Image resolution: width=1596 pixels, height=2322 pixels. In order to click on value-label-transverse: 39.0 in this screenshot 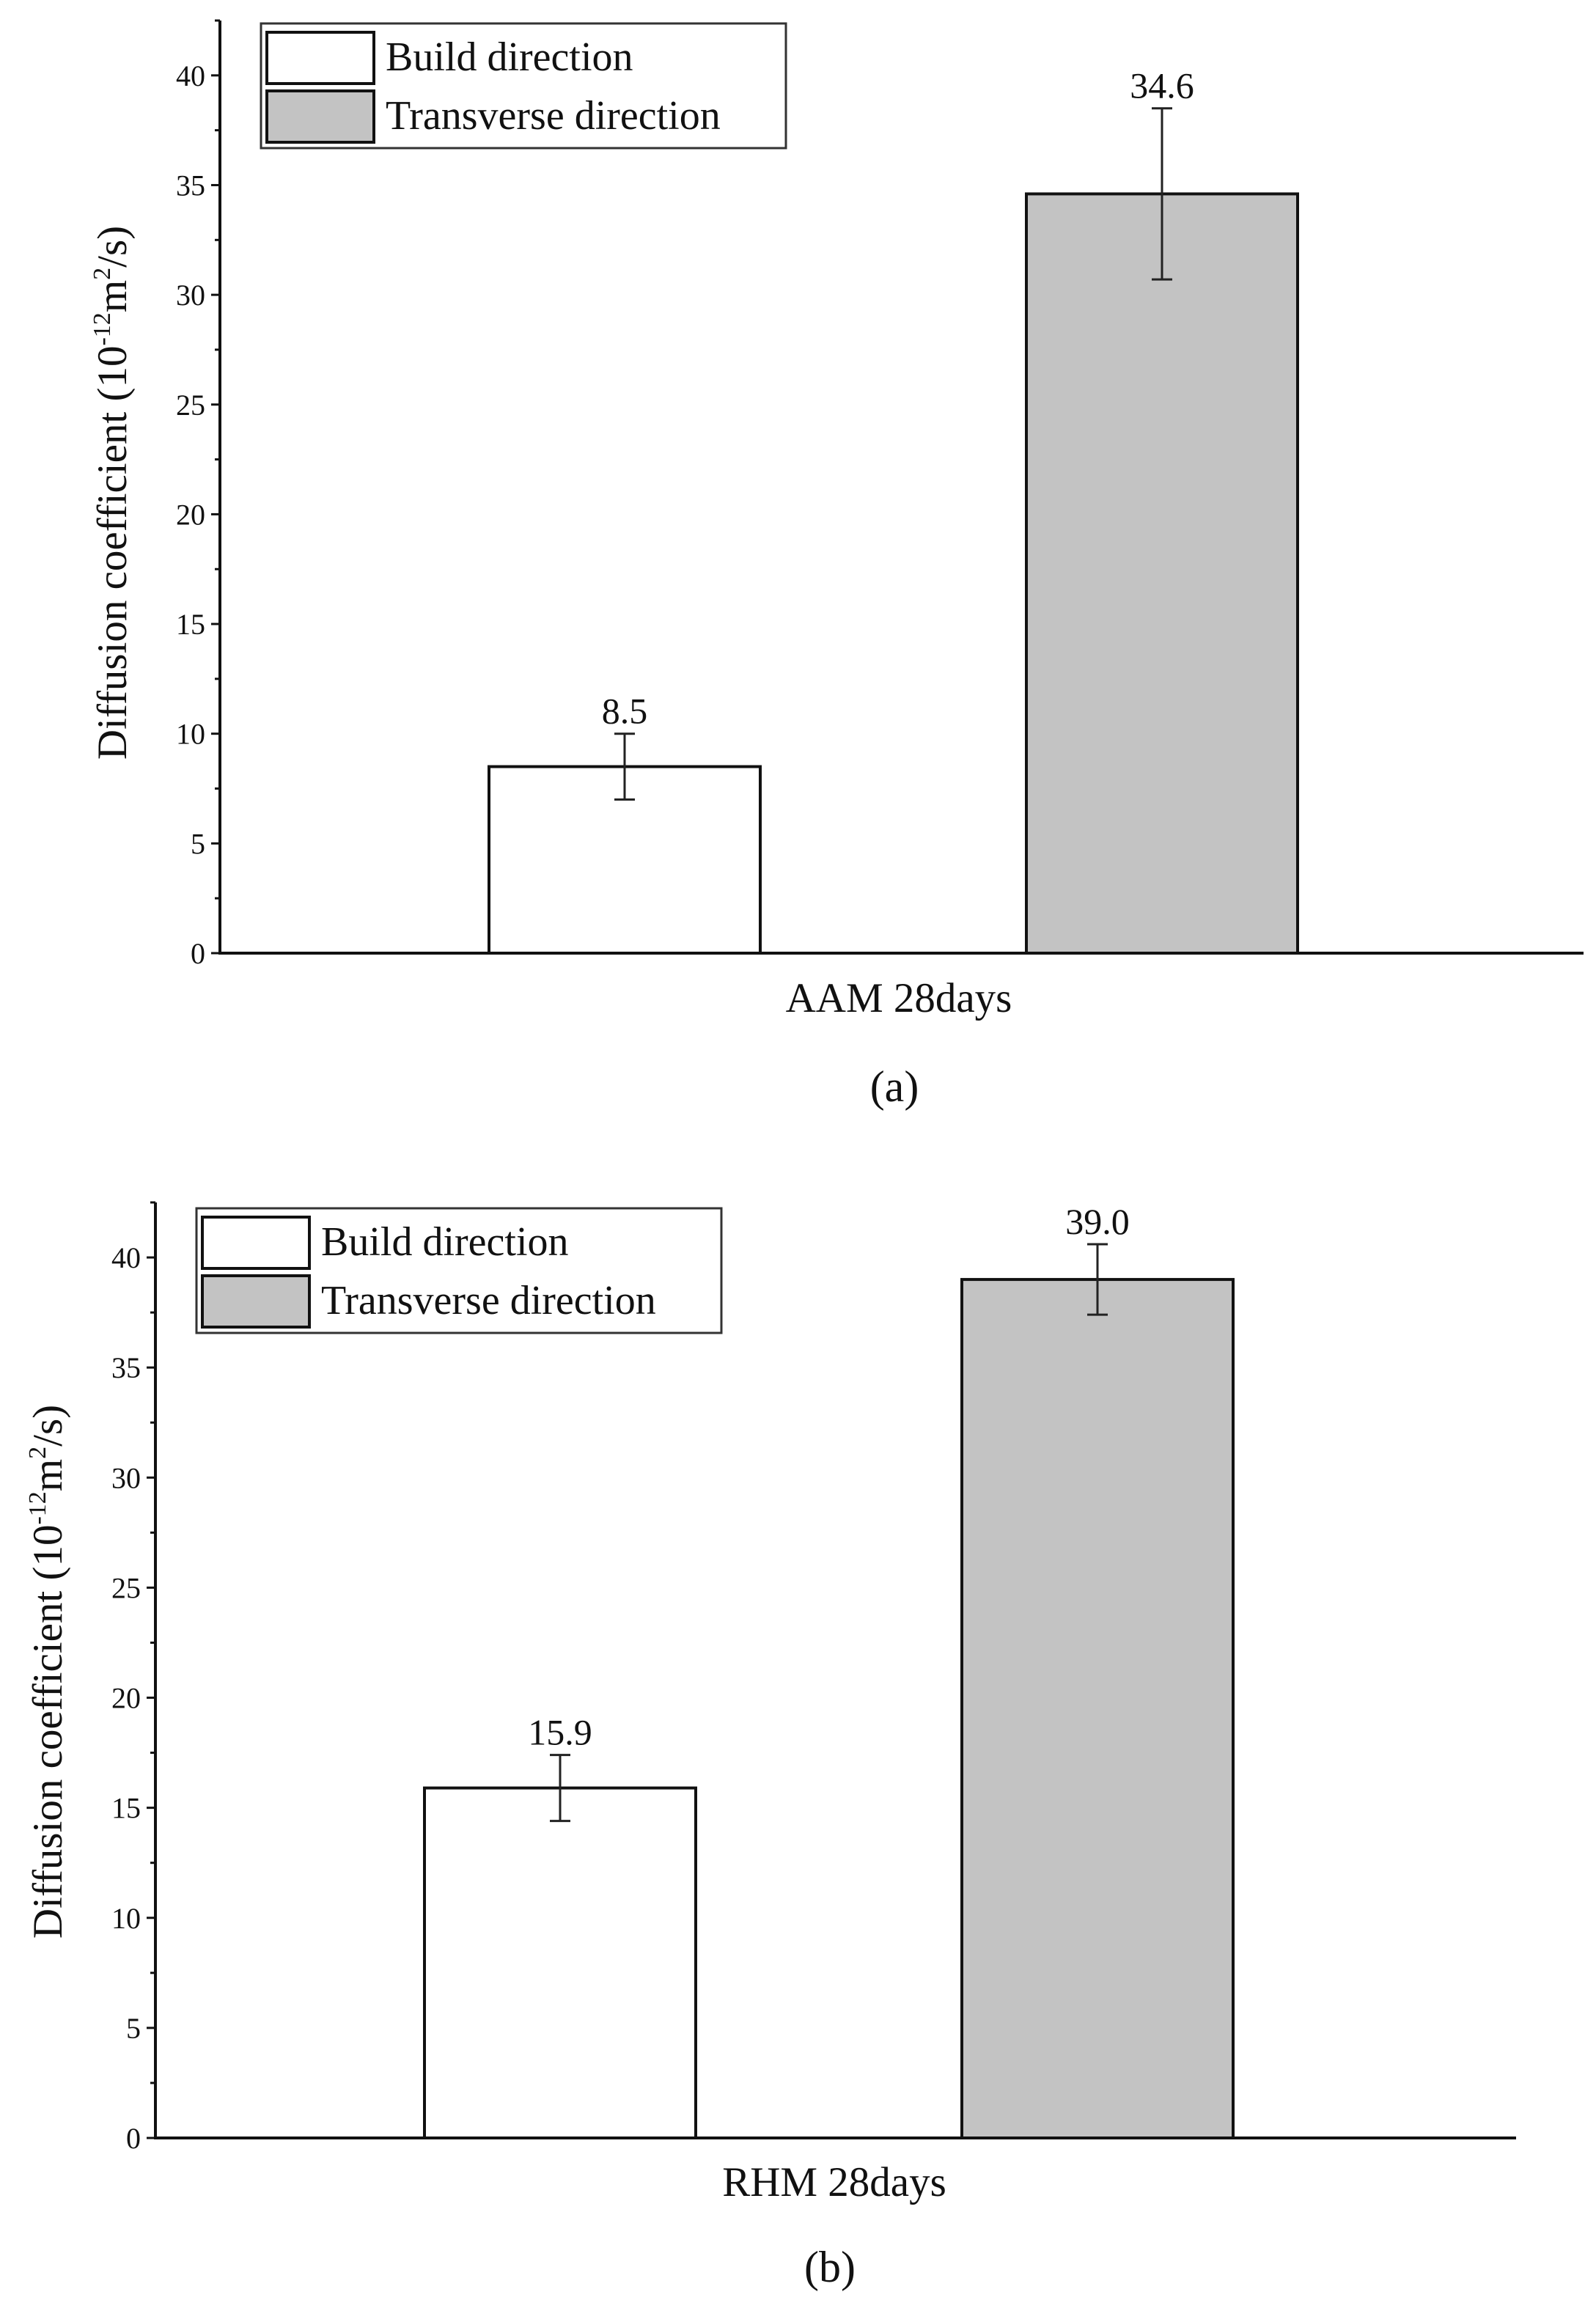, I will do `click(1097, 1221)`.